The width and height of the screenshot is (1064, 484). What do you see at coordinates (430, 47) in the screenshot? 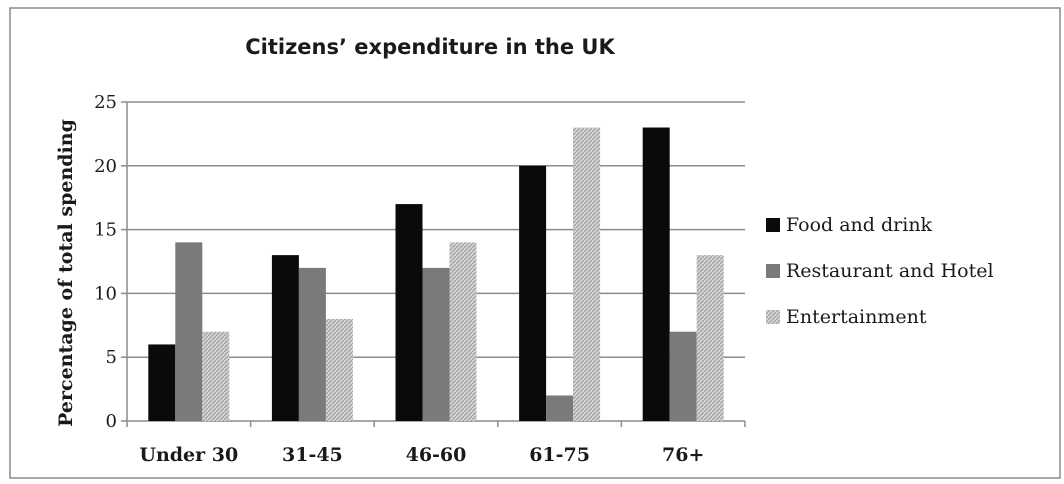
I see `chart-title: Citizens’ expenditure in the UK` at bounding box center [430, 47].